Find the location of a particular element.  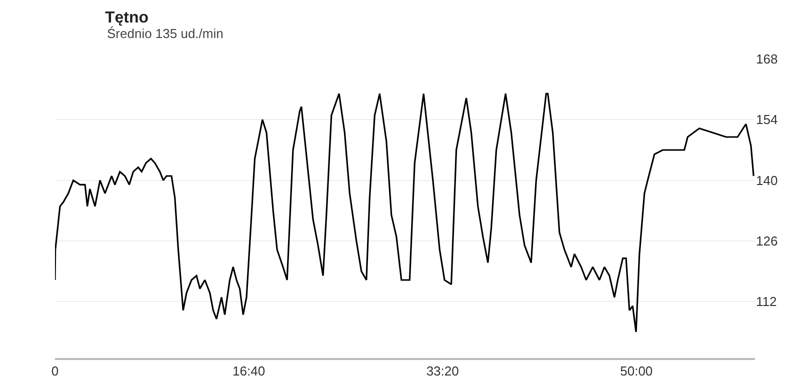

y-tick-label: 168 is located at coordinates (767, 59).